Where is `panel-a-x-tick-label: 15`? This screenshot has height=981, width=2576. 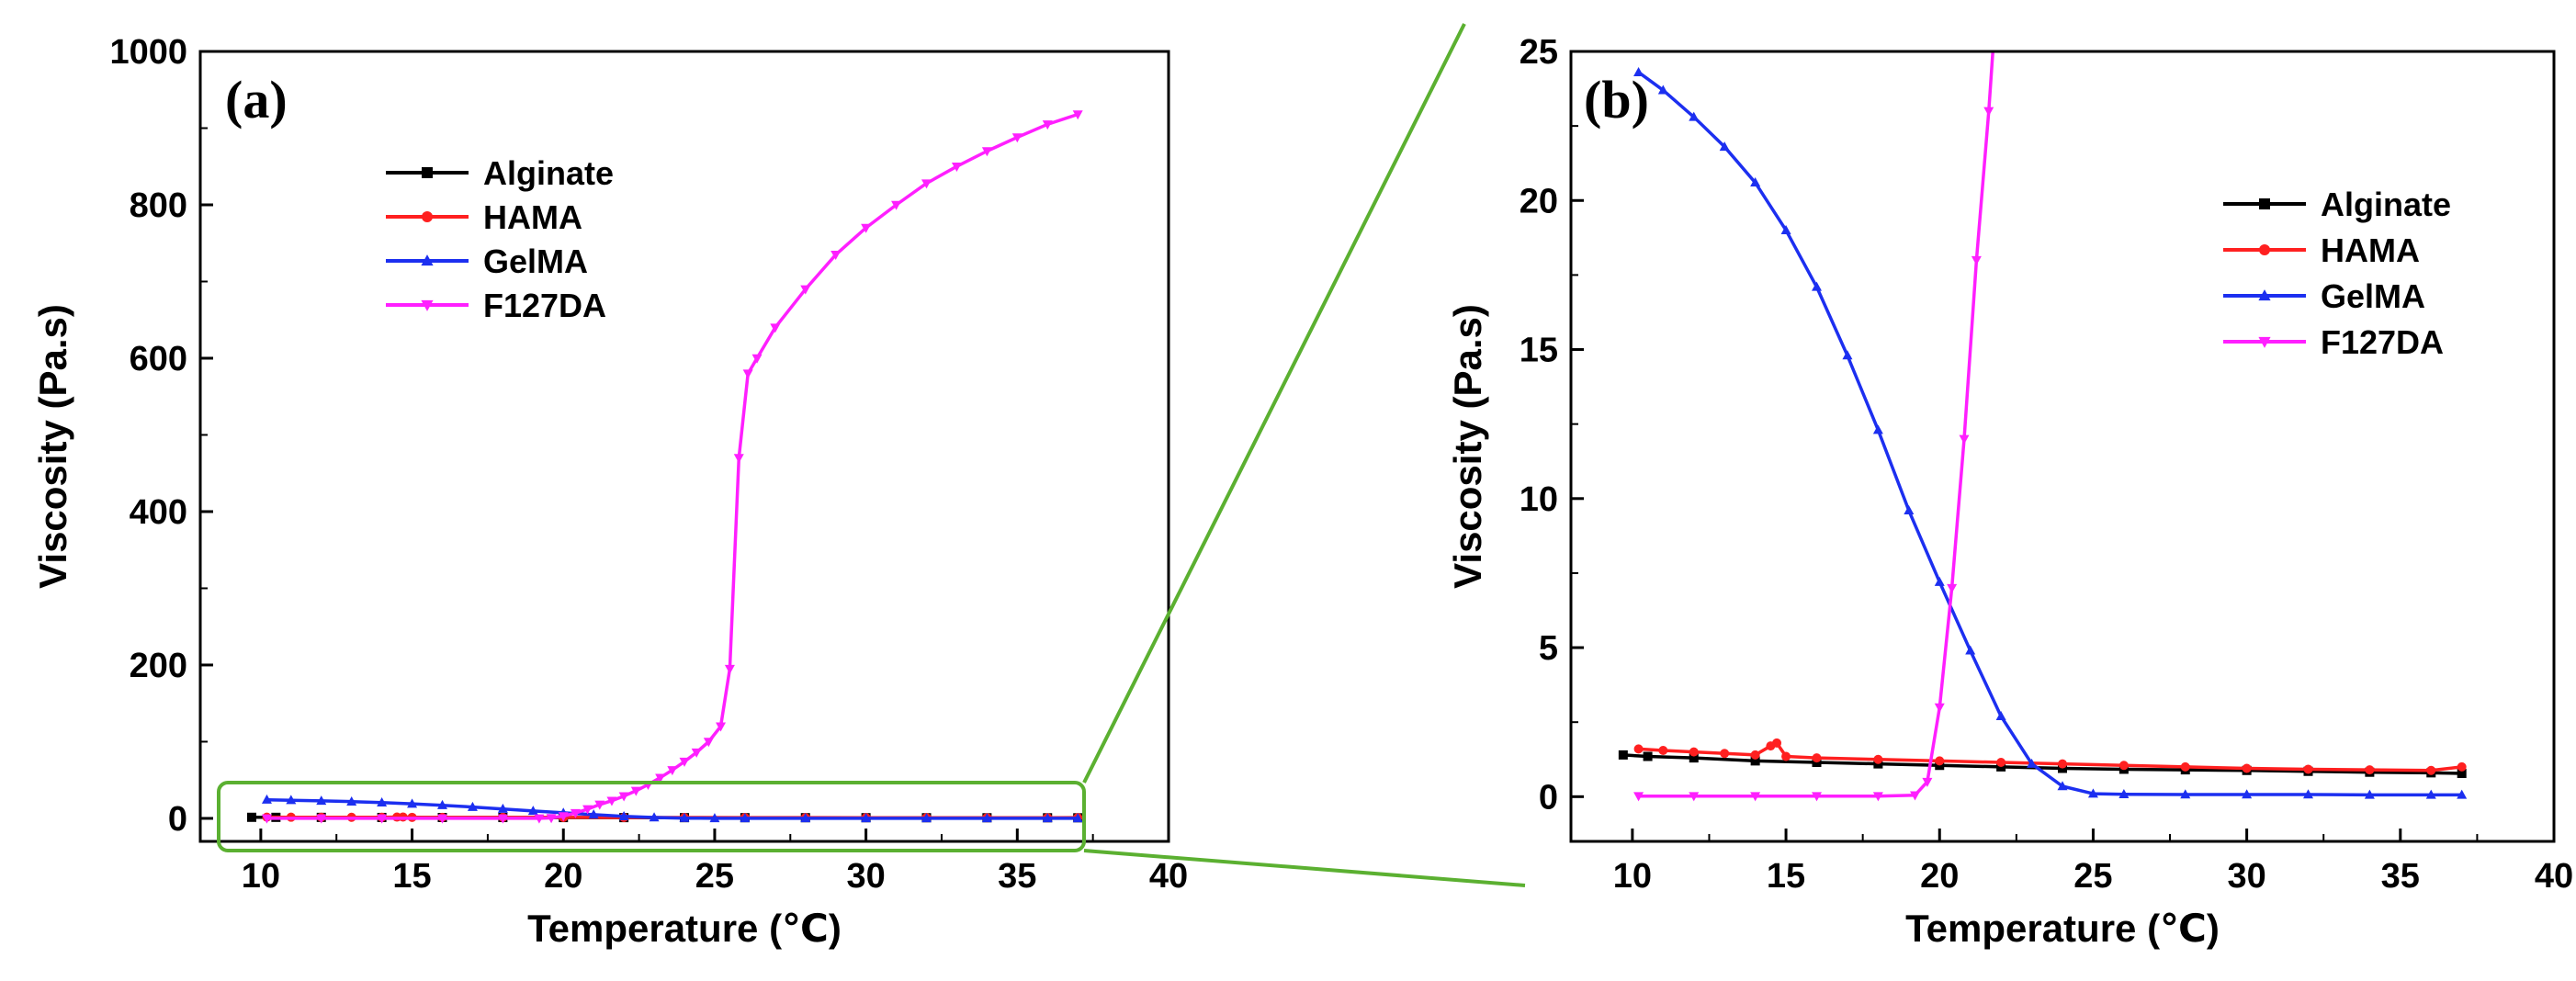 panel-a-x-tick-label: 15 is located at coordinates (411, 876).